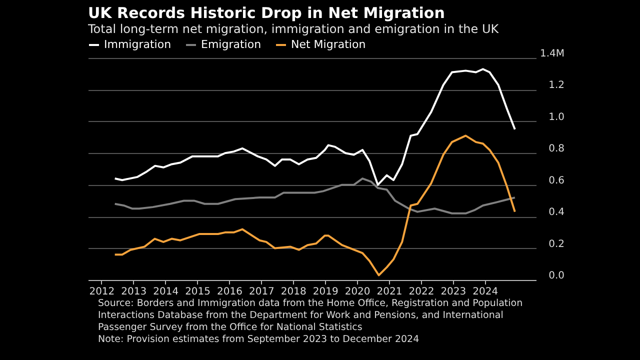 The image size is (640, 360). I want to click on x-tick-label: 2019, so click(325, 292).